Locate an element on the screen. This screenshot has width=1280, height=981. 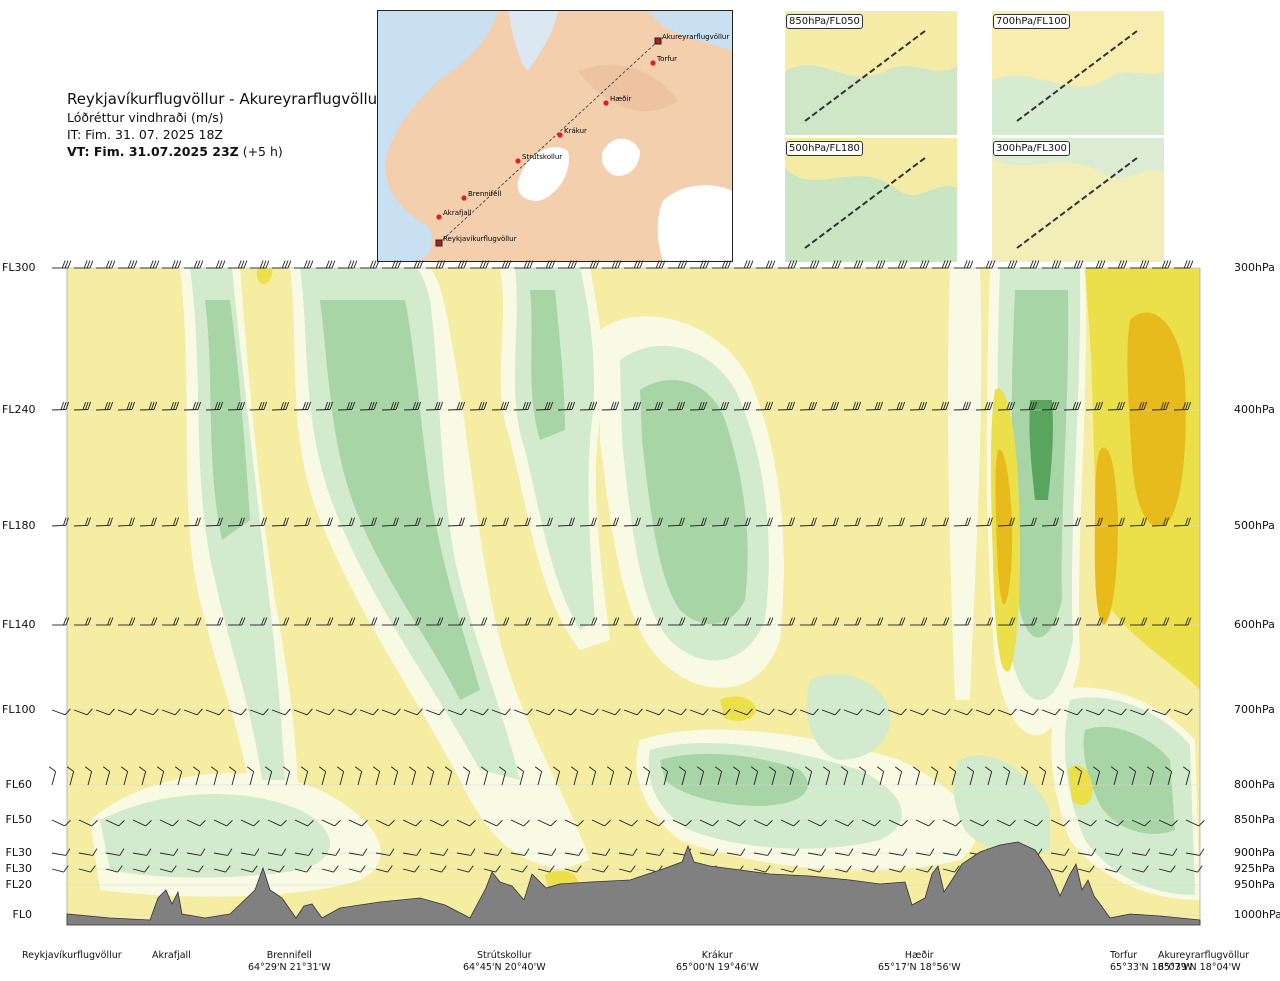
thumbnail-700-field is located at coordinates (1078, 73).